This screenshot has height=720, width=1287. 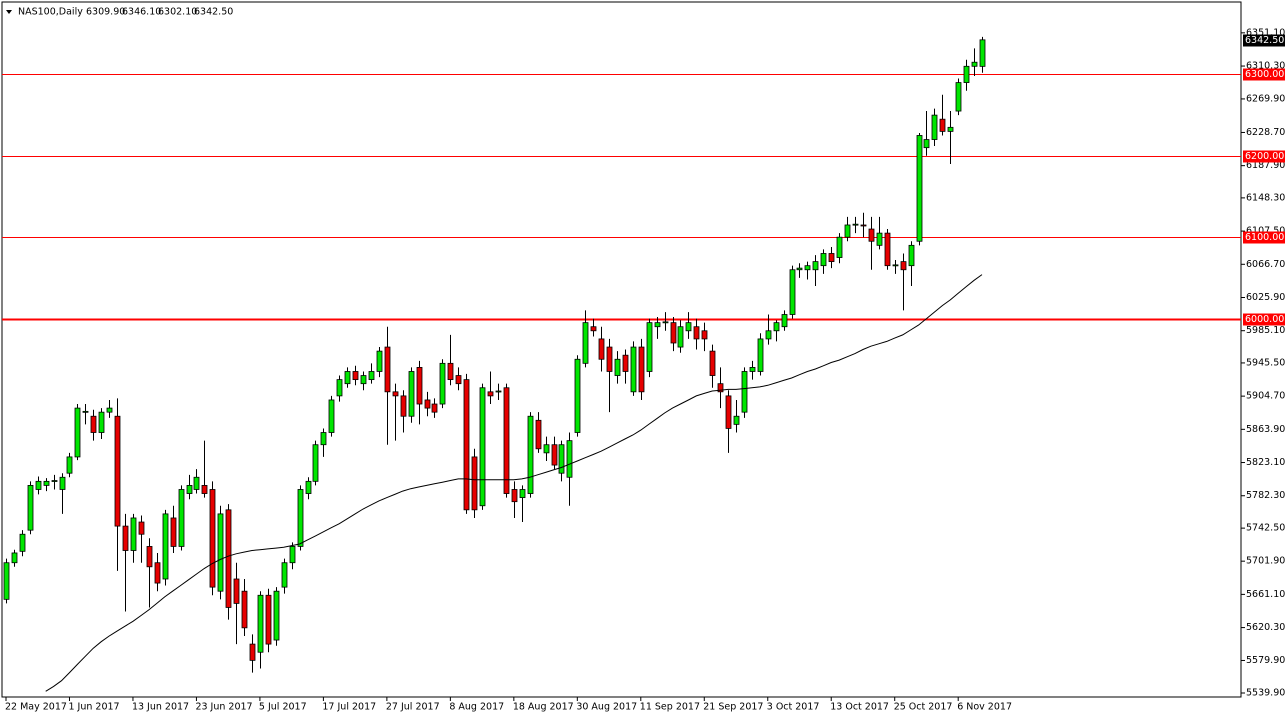 What do you see at coordinates (1265, 297) in the screenshot?
I see `y-tick-label: 6025.90` at bounding box center [1265, 297].